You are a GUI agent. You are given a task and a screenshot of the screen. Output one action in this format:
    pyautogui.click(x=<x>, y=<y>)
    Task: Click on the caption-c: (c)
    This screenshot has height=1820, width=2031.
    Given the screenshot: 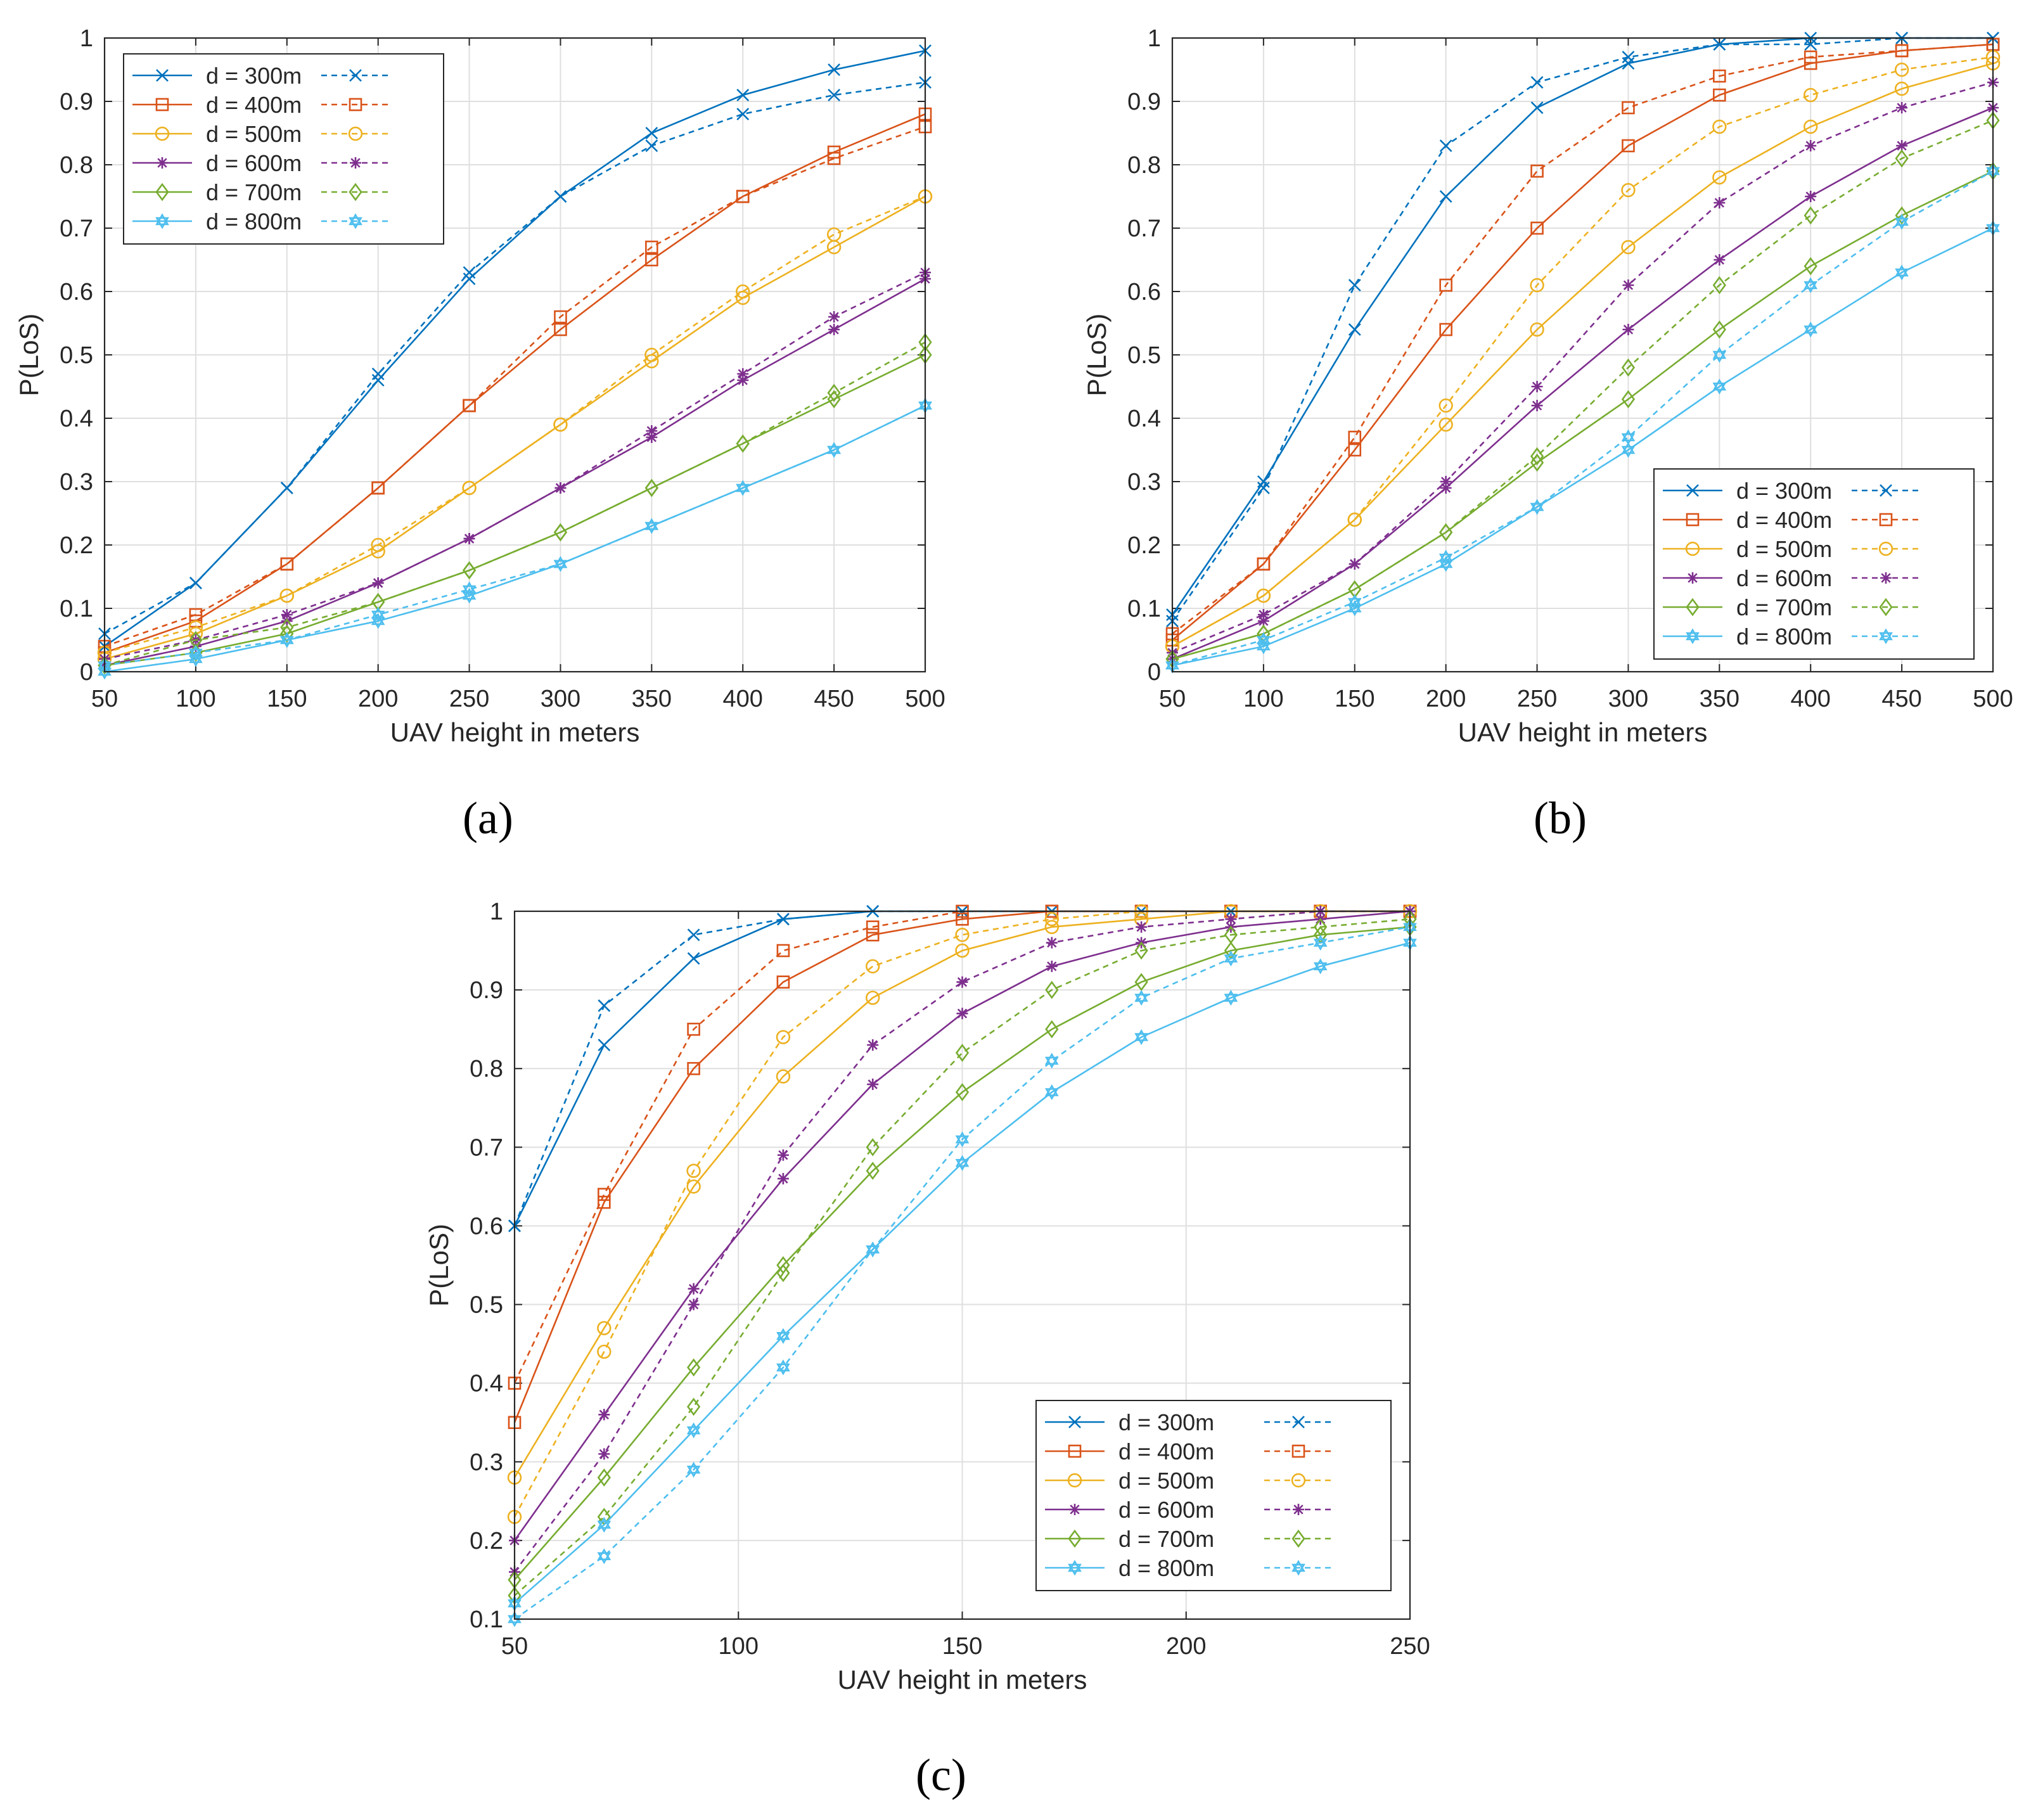 What is the action you would take?
    pyautogui.click(x=941, y=1775)
    